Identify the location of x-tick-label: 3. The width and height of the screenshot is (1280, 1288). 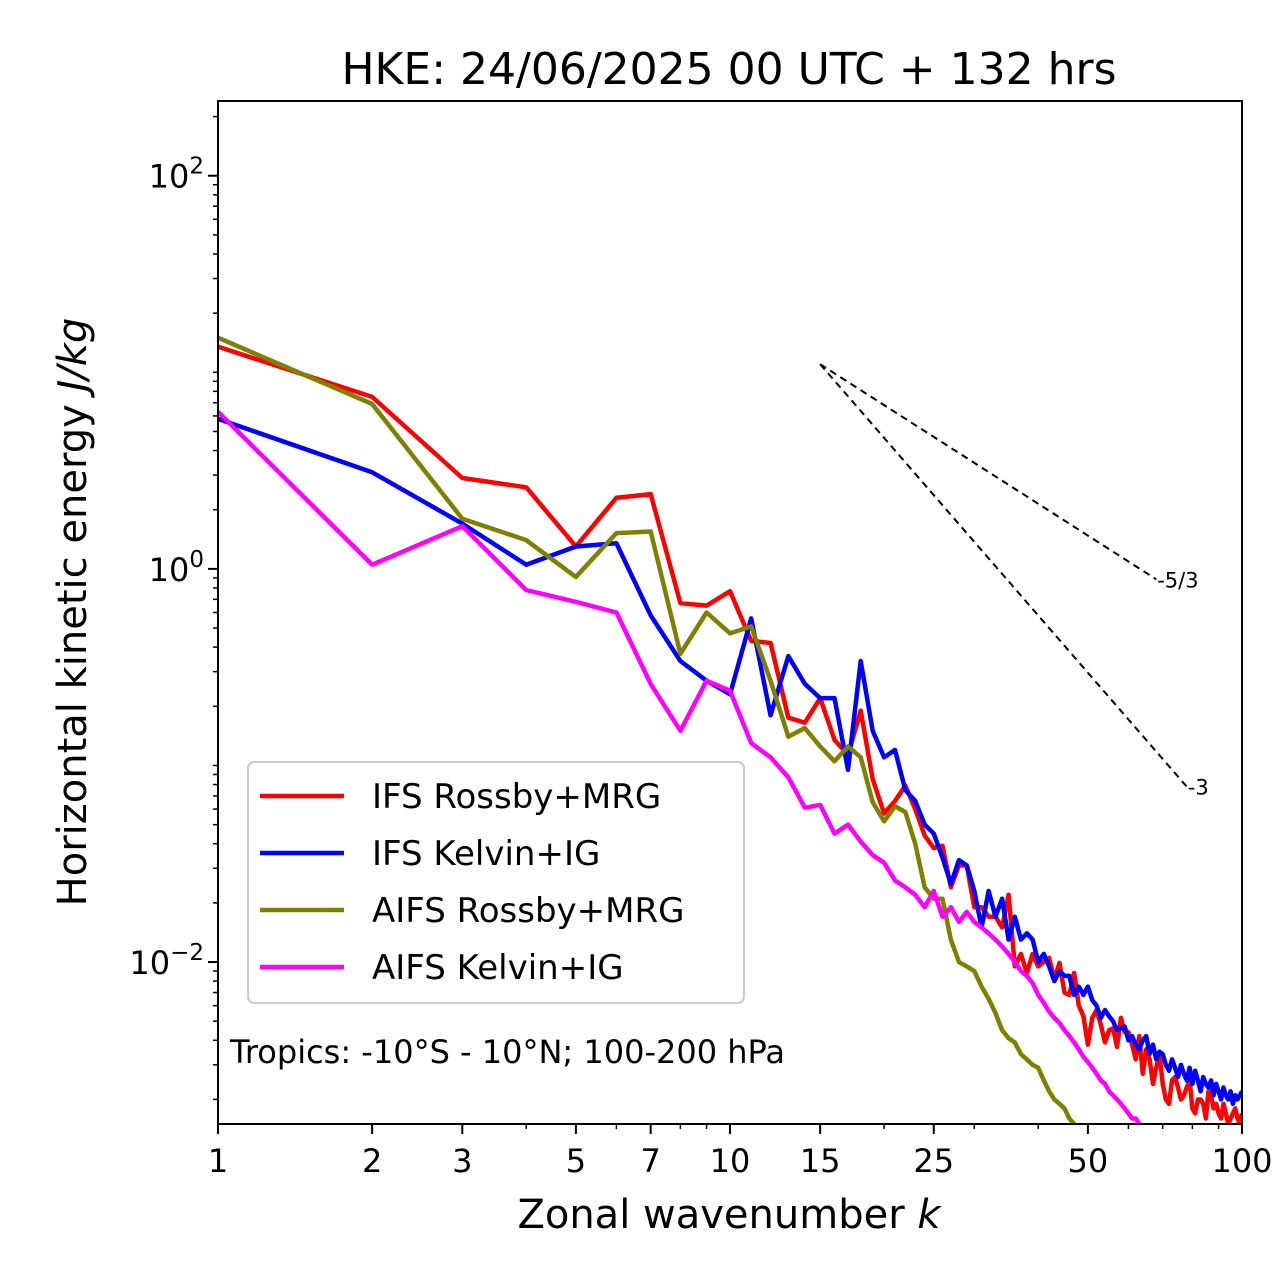
(462, 1161).